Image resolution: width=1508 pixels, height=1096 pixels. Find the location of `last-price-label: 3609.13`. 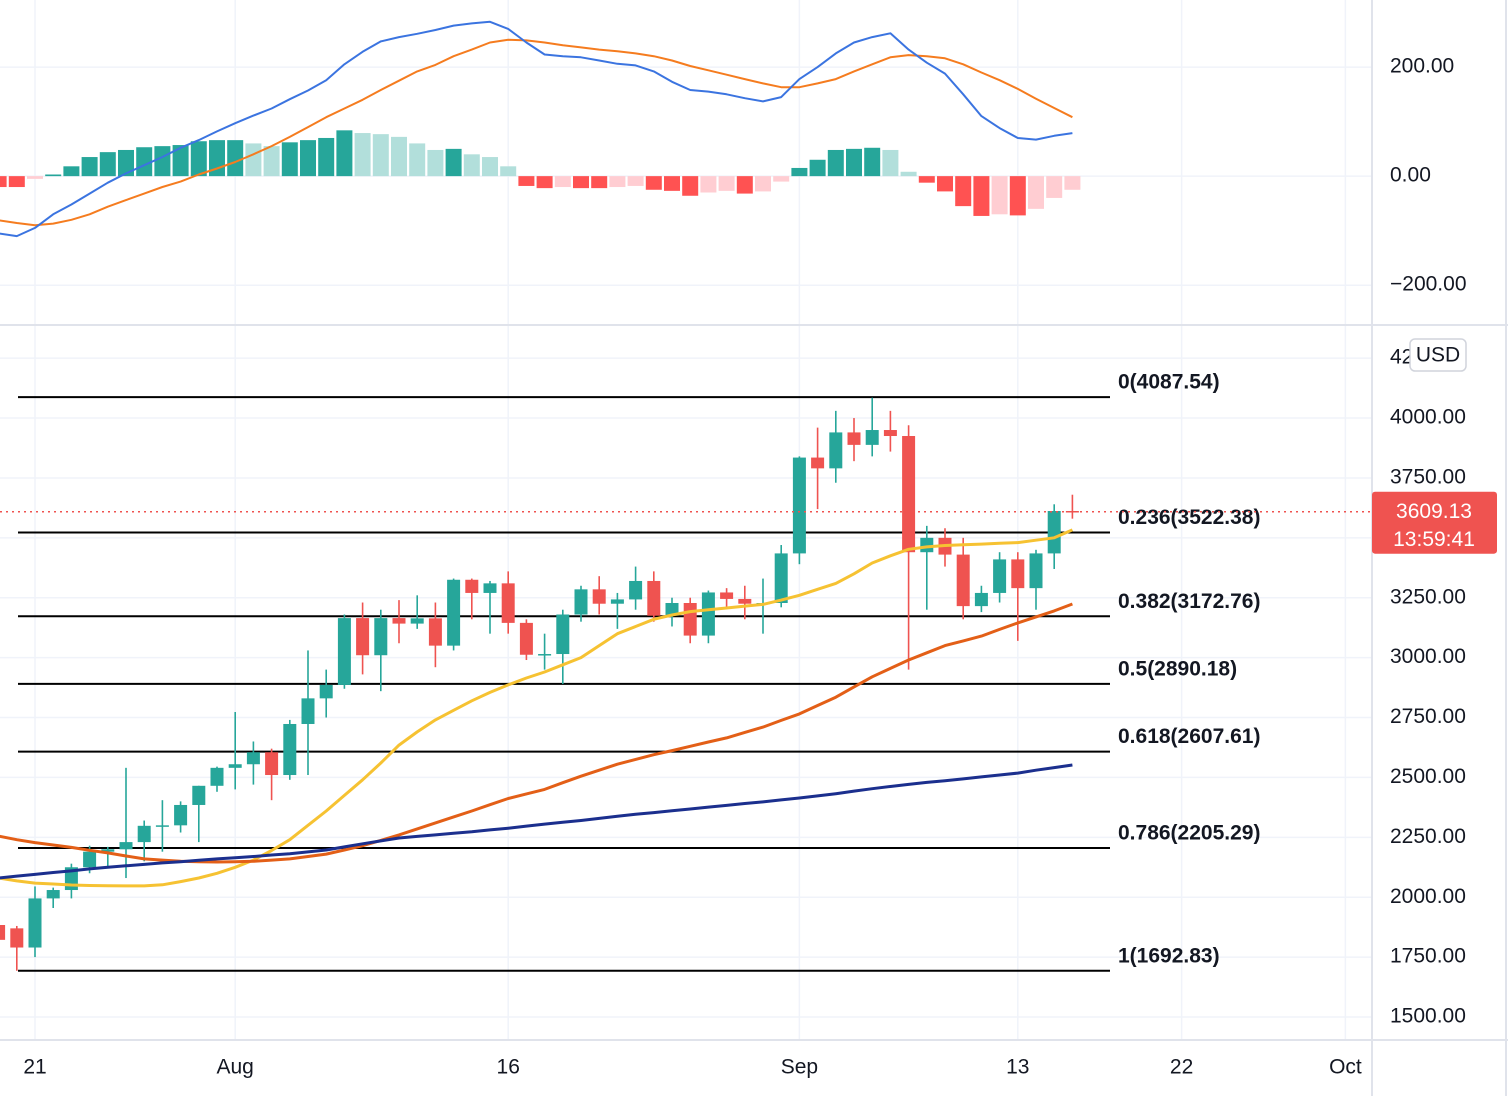

last-price-label: 3609.13 is located at coordinates (1434, 511).